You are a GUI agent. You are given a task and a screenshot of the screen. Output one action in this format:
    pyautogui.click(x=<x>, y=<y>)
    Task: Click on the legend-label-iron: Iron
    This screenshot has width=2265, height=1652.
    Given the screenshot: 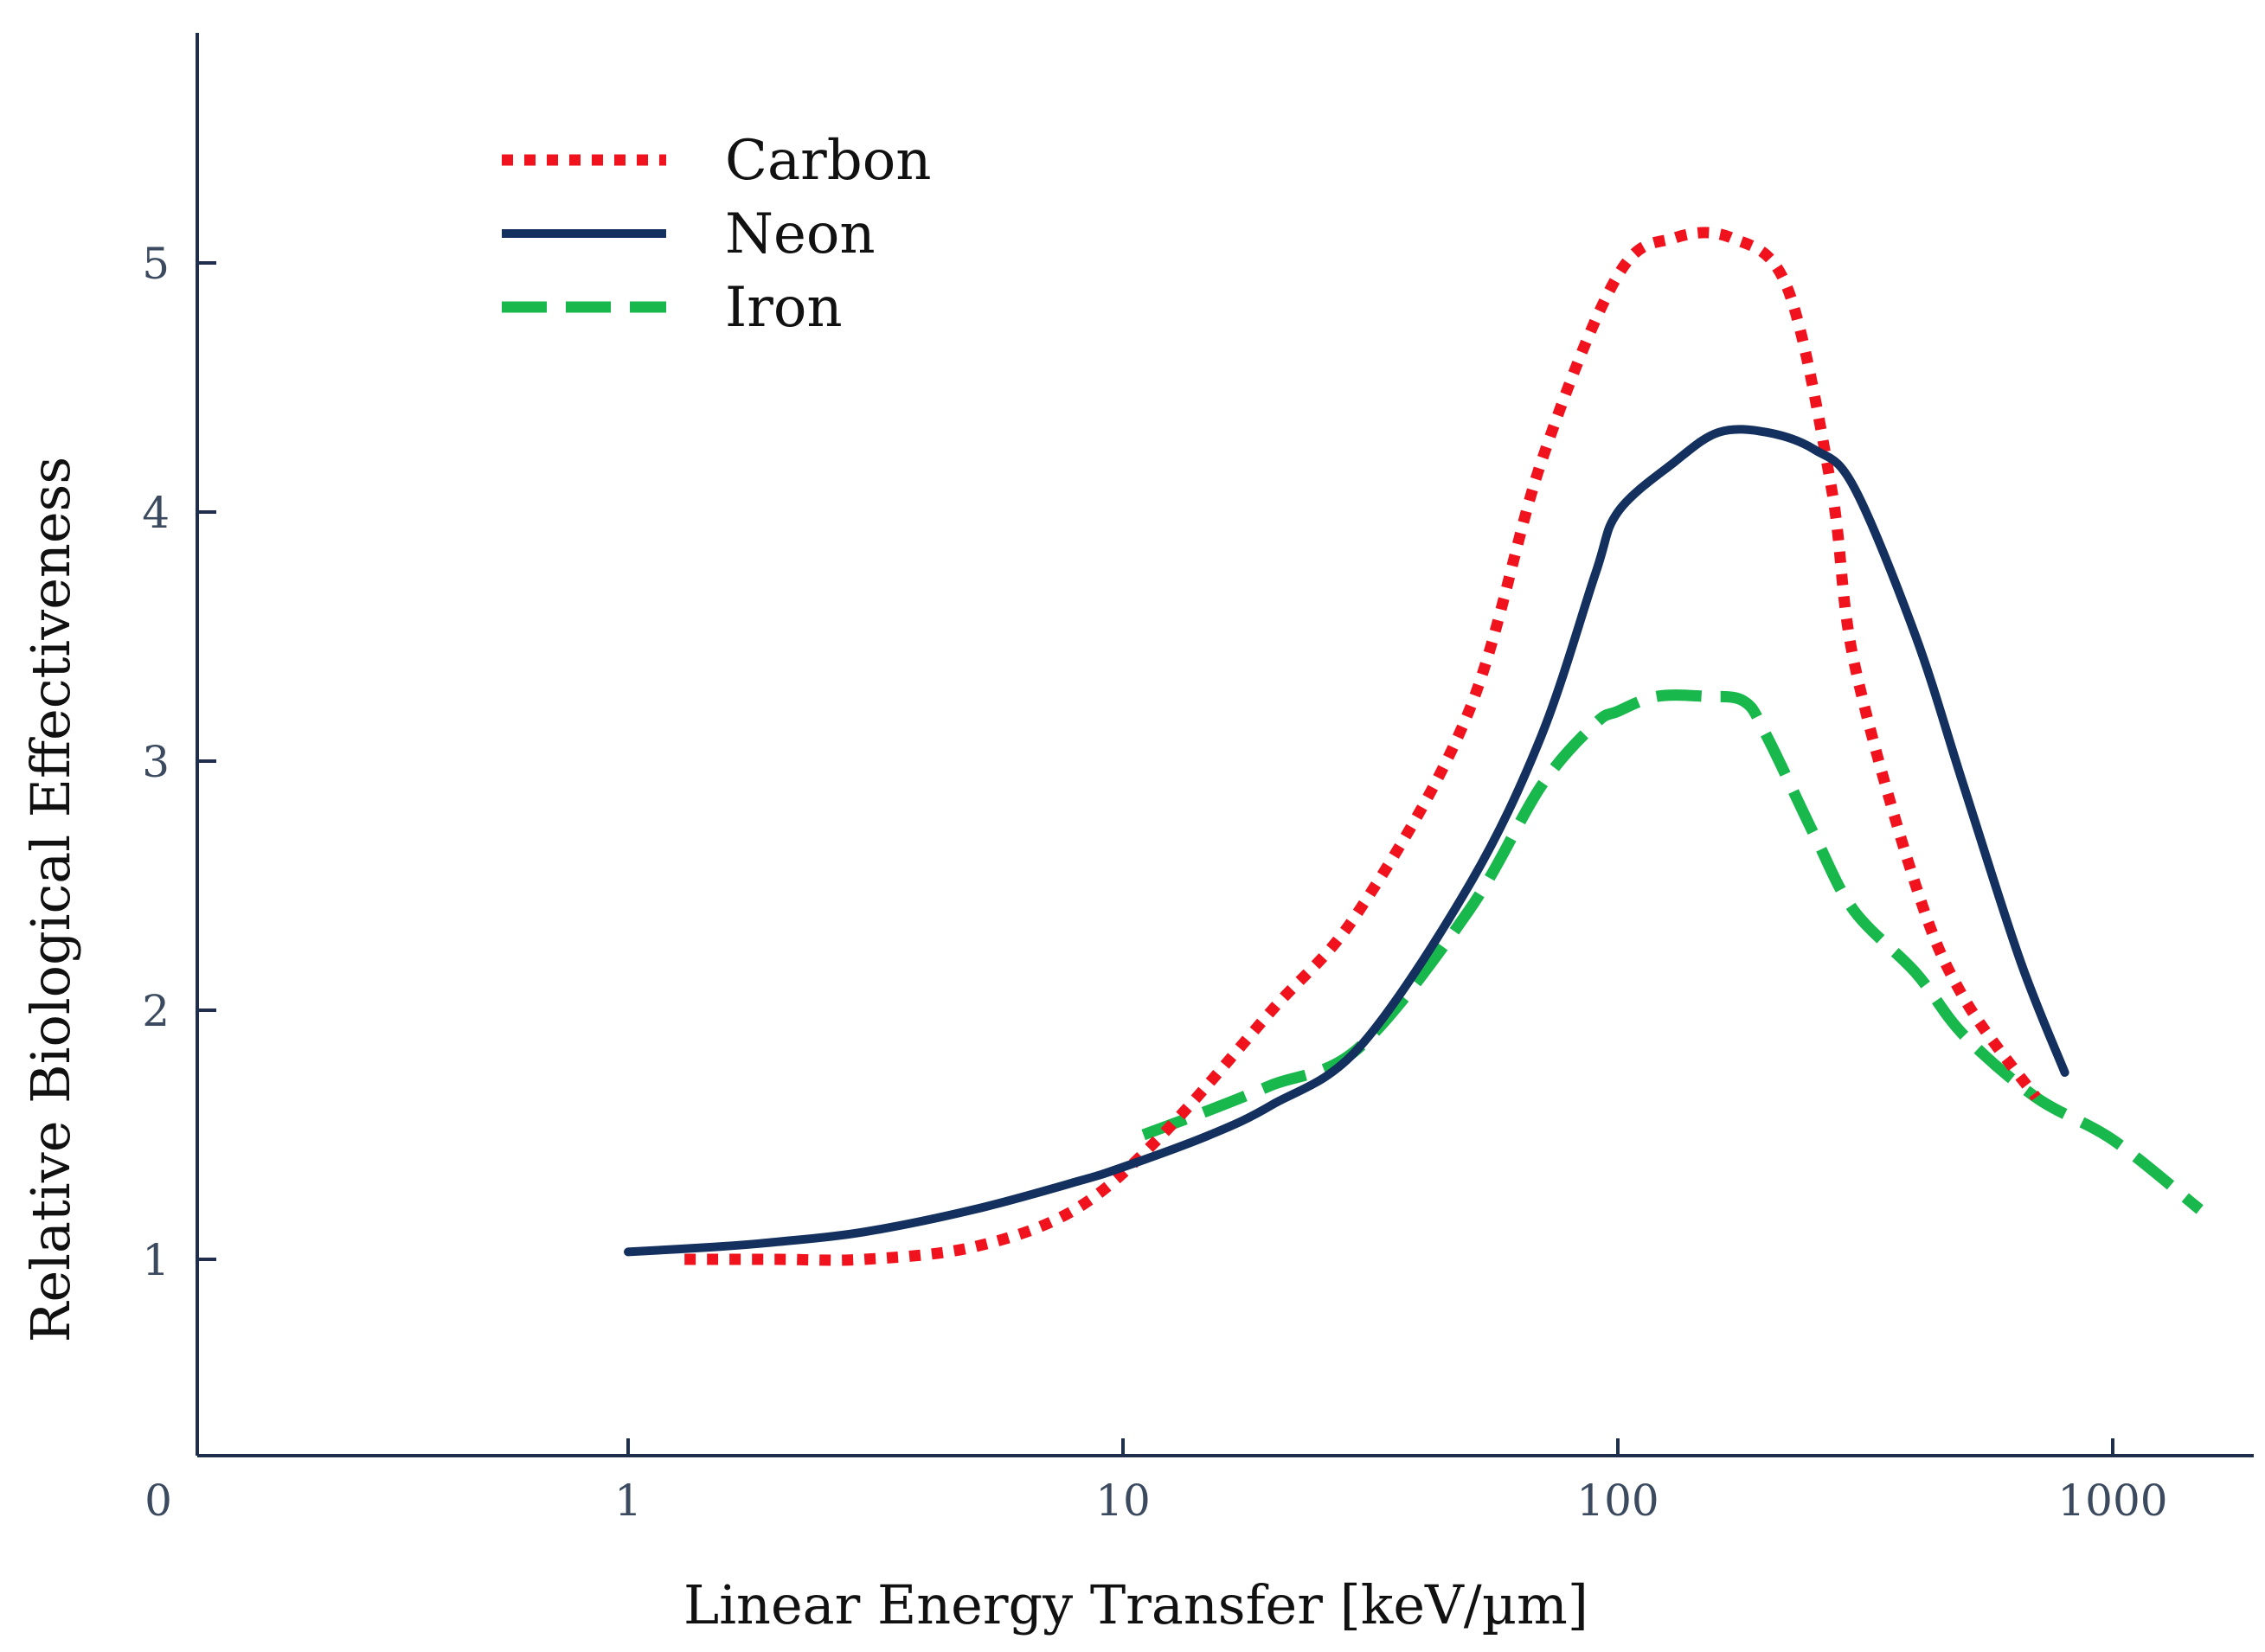 What is the action you would take?
    pyautogui.click(x=784, y=308)
    